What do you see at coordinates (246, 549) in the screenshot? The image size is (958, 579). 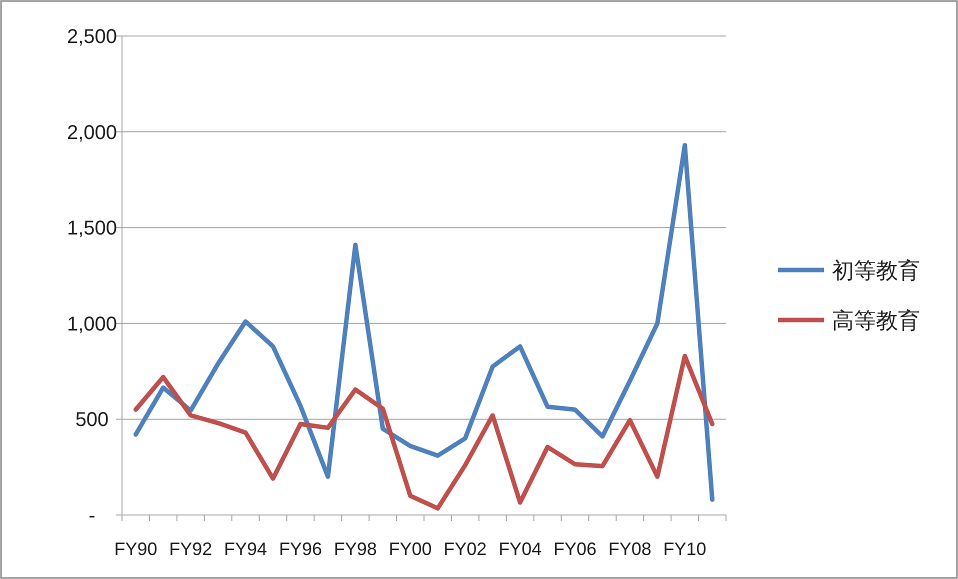 I see `x-tick-label: FY94` at bounding box center [246, 549].